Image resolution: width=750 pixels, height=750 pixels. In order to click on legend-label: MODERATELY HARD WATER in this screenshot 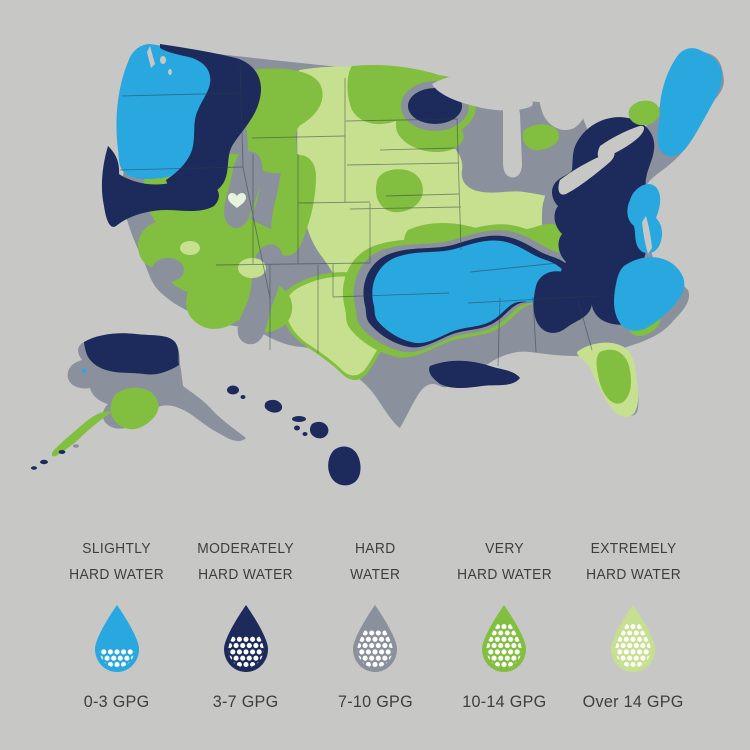, I will do `click(246, 561)`.